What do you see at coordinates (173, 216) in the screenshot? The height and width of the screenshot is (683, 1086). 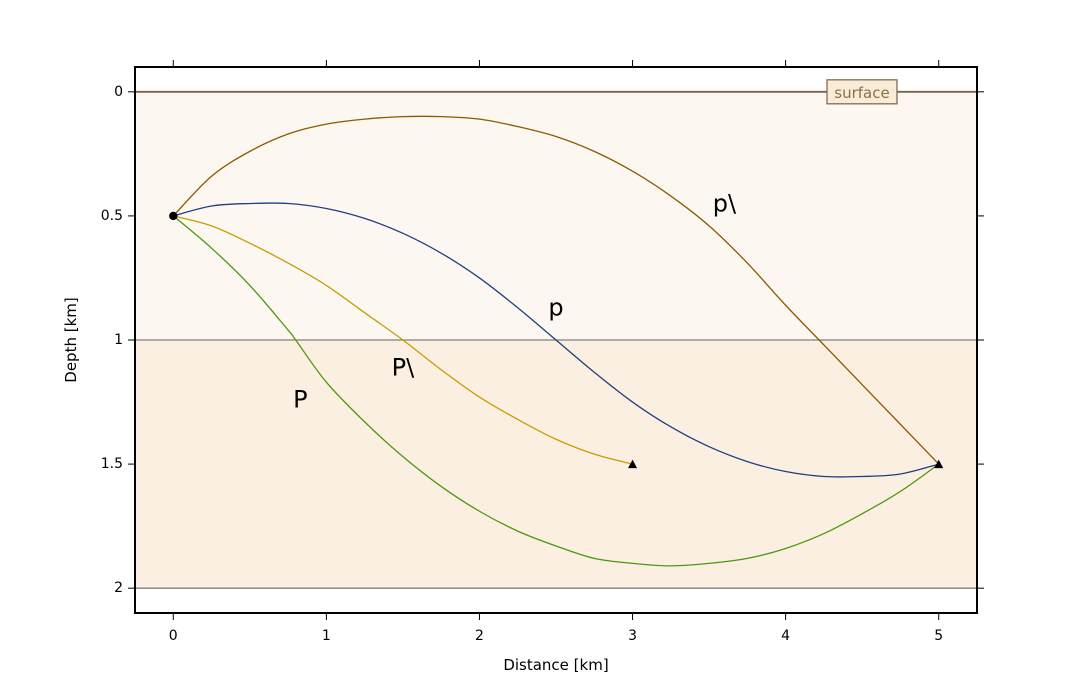 I see `source-marker` at bounding box center [173, 216].